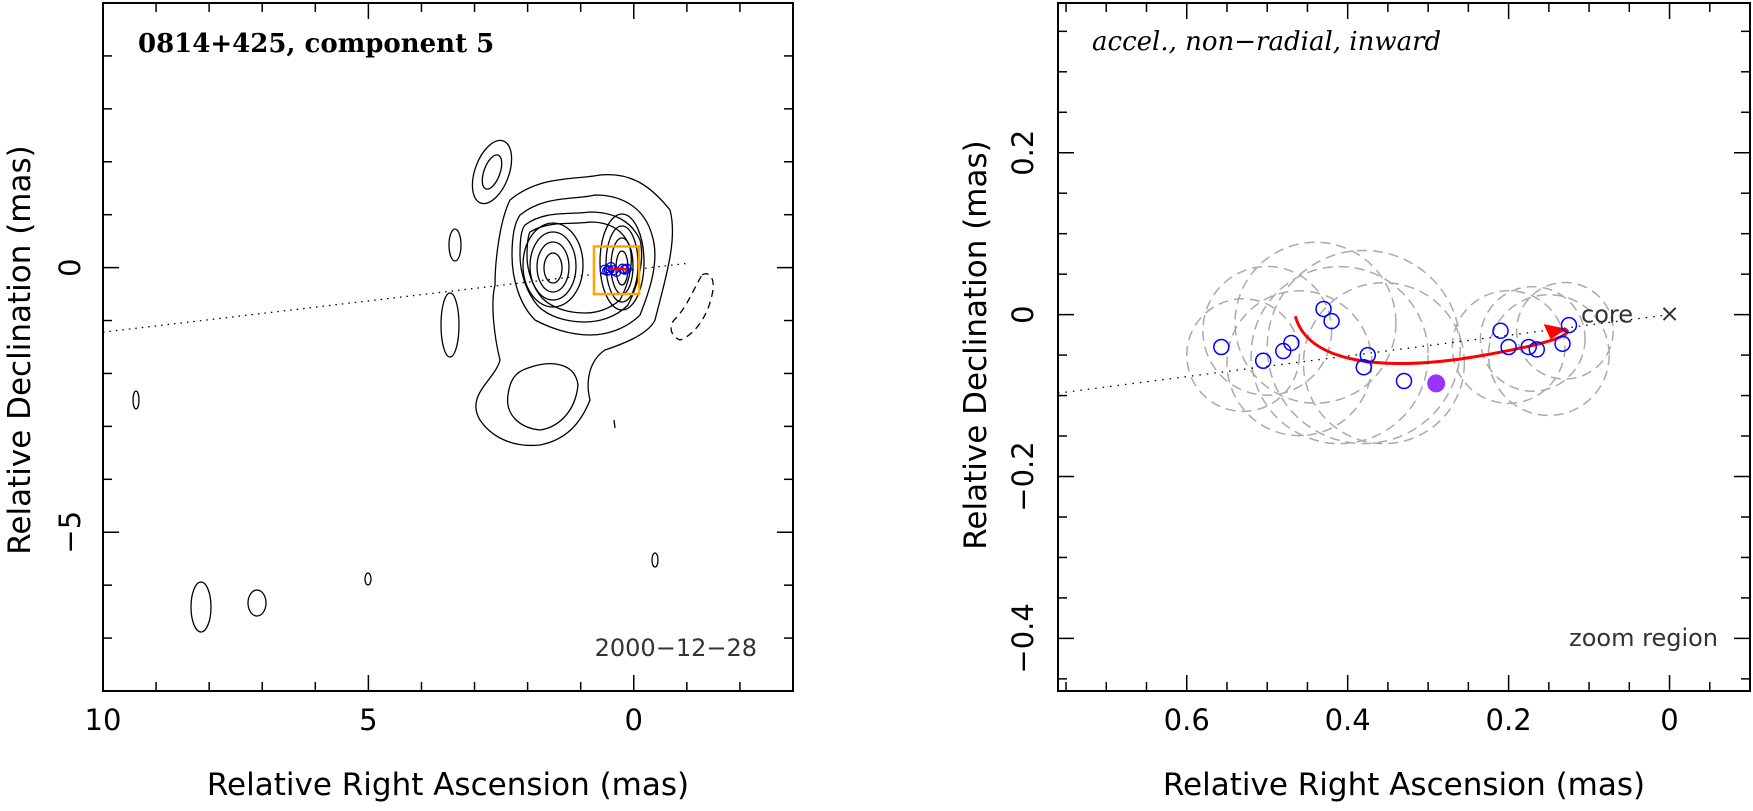 This screenshot has width=1753, height=811. I want to click on left-y-axis-title: Relative Declination (mas), so click(20, 350).